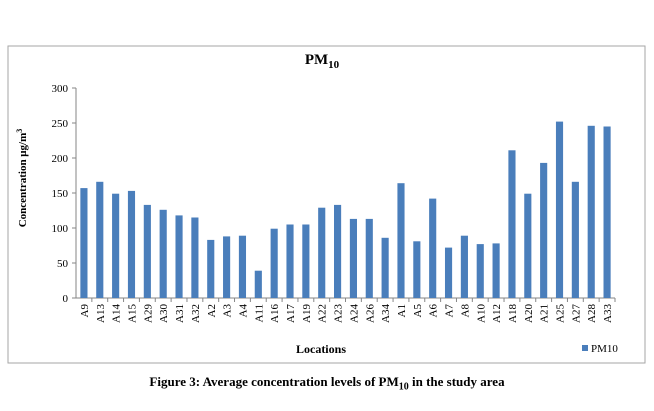  I want to click on y-tick-label: 150, so click(60, 194).